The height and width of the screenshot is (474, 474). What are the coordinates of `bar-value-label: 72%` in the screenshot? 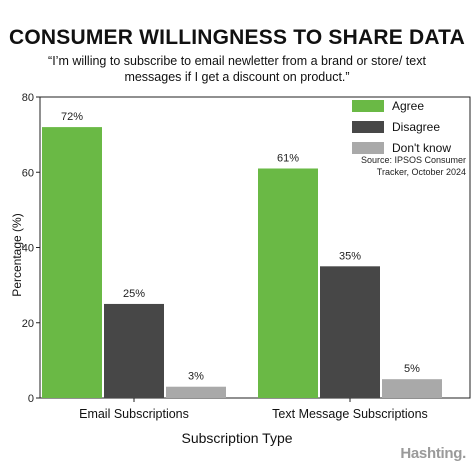 It's located at (72, 117).